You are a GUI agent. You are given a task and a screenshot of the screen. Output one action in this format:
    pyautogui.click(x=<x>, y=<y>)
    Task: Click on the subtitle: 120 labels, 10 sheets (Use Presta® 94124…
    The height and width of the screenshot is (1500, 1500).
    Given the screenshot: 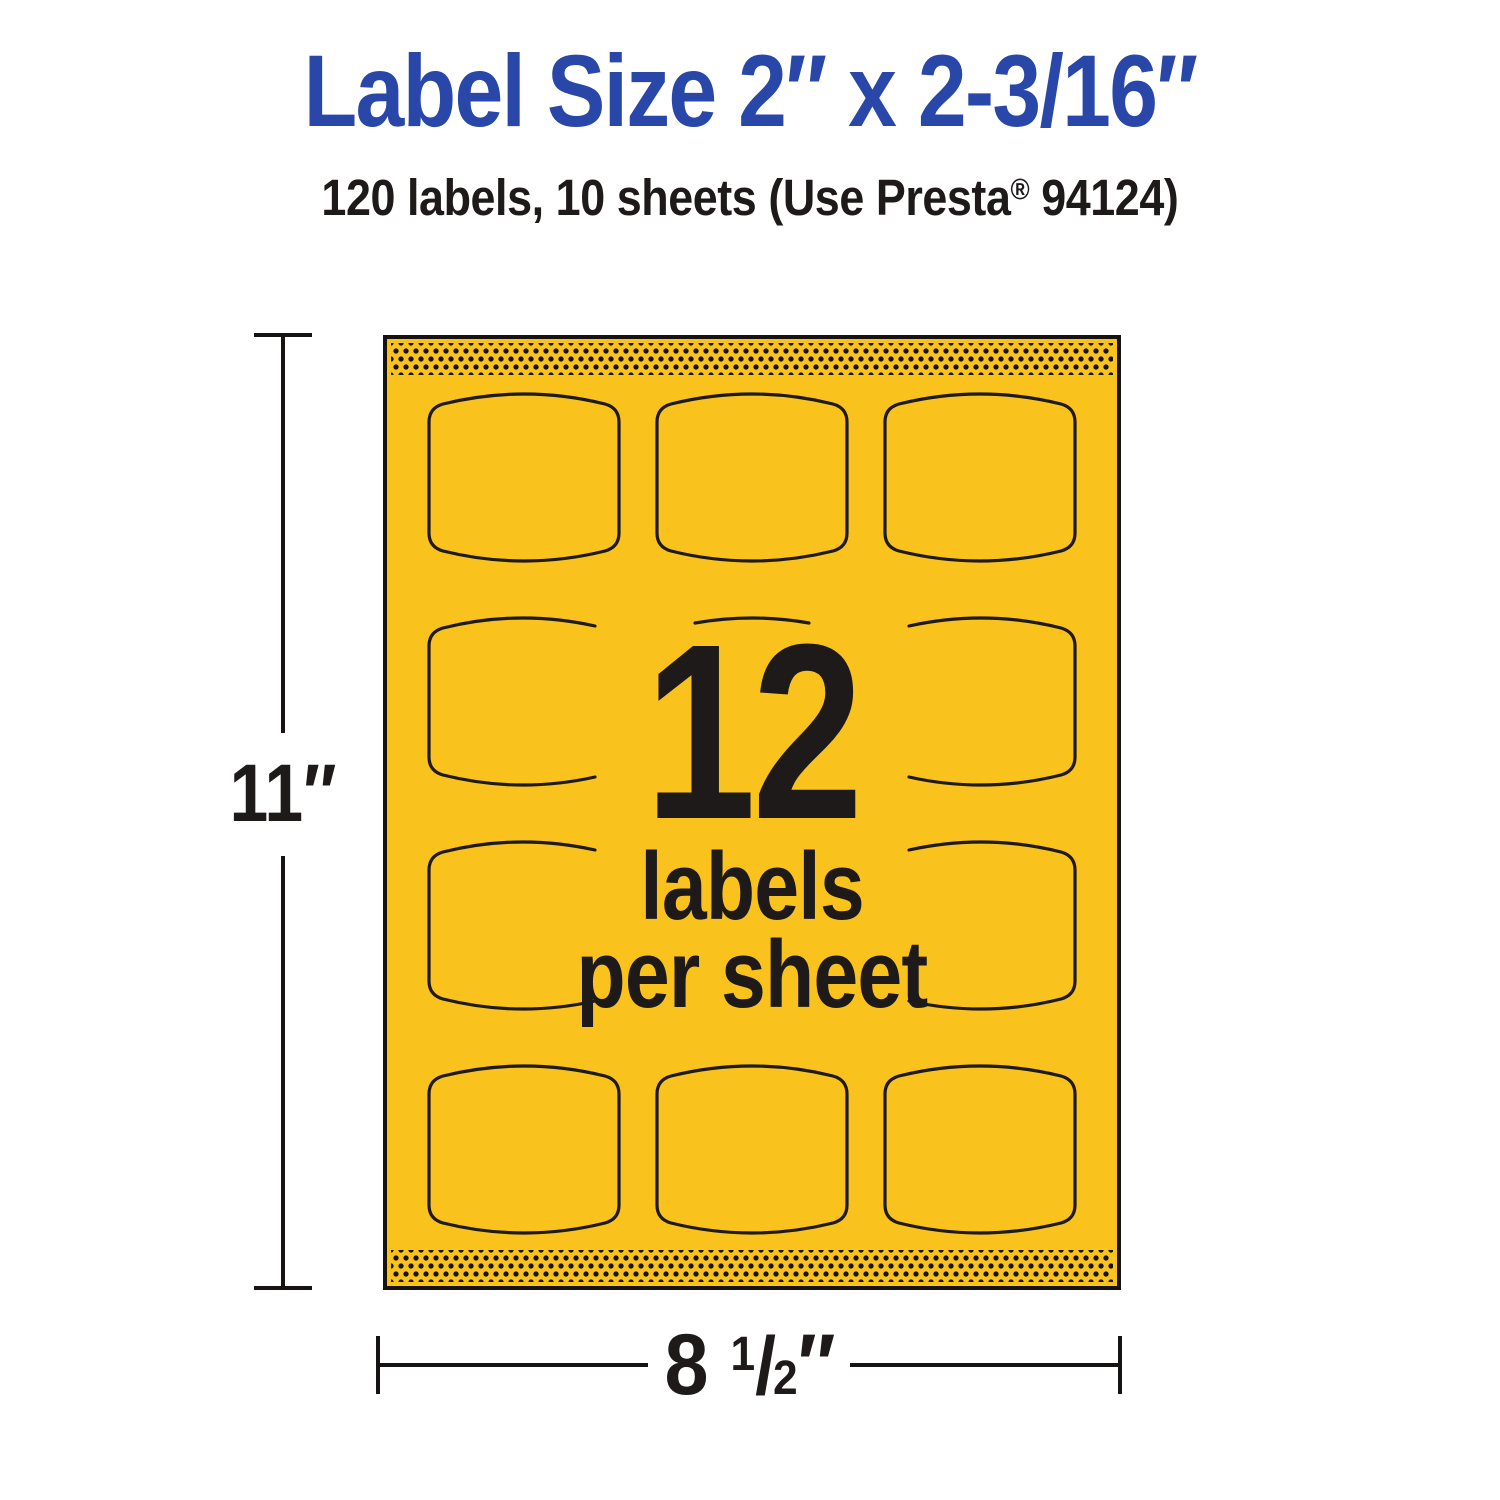 What is the action you would take?
    pyautogui.click(x=750, y=197)
    